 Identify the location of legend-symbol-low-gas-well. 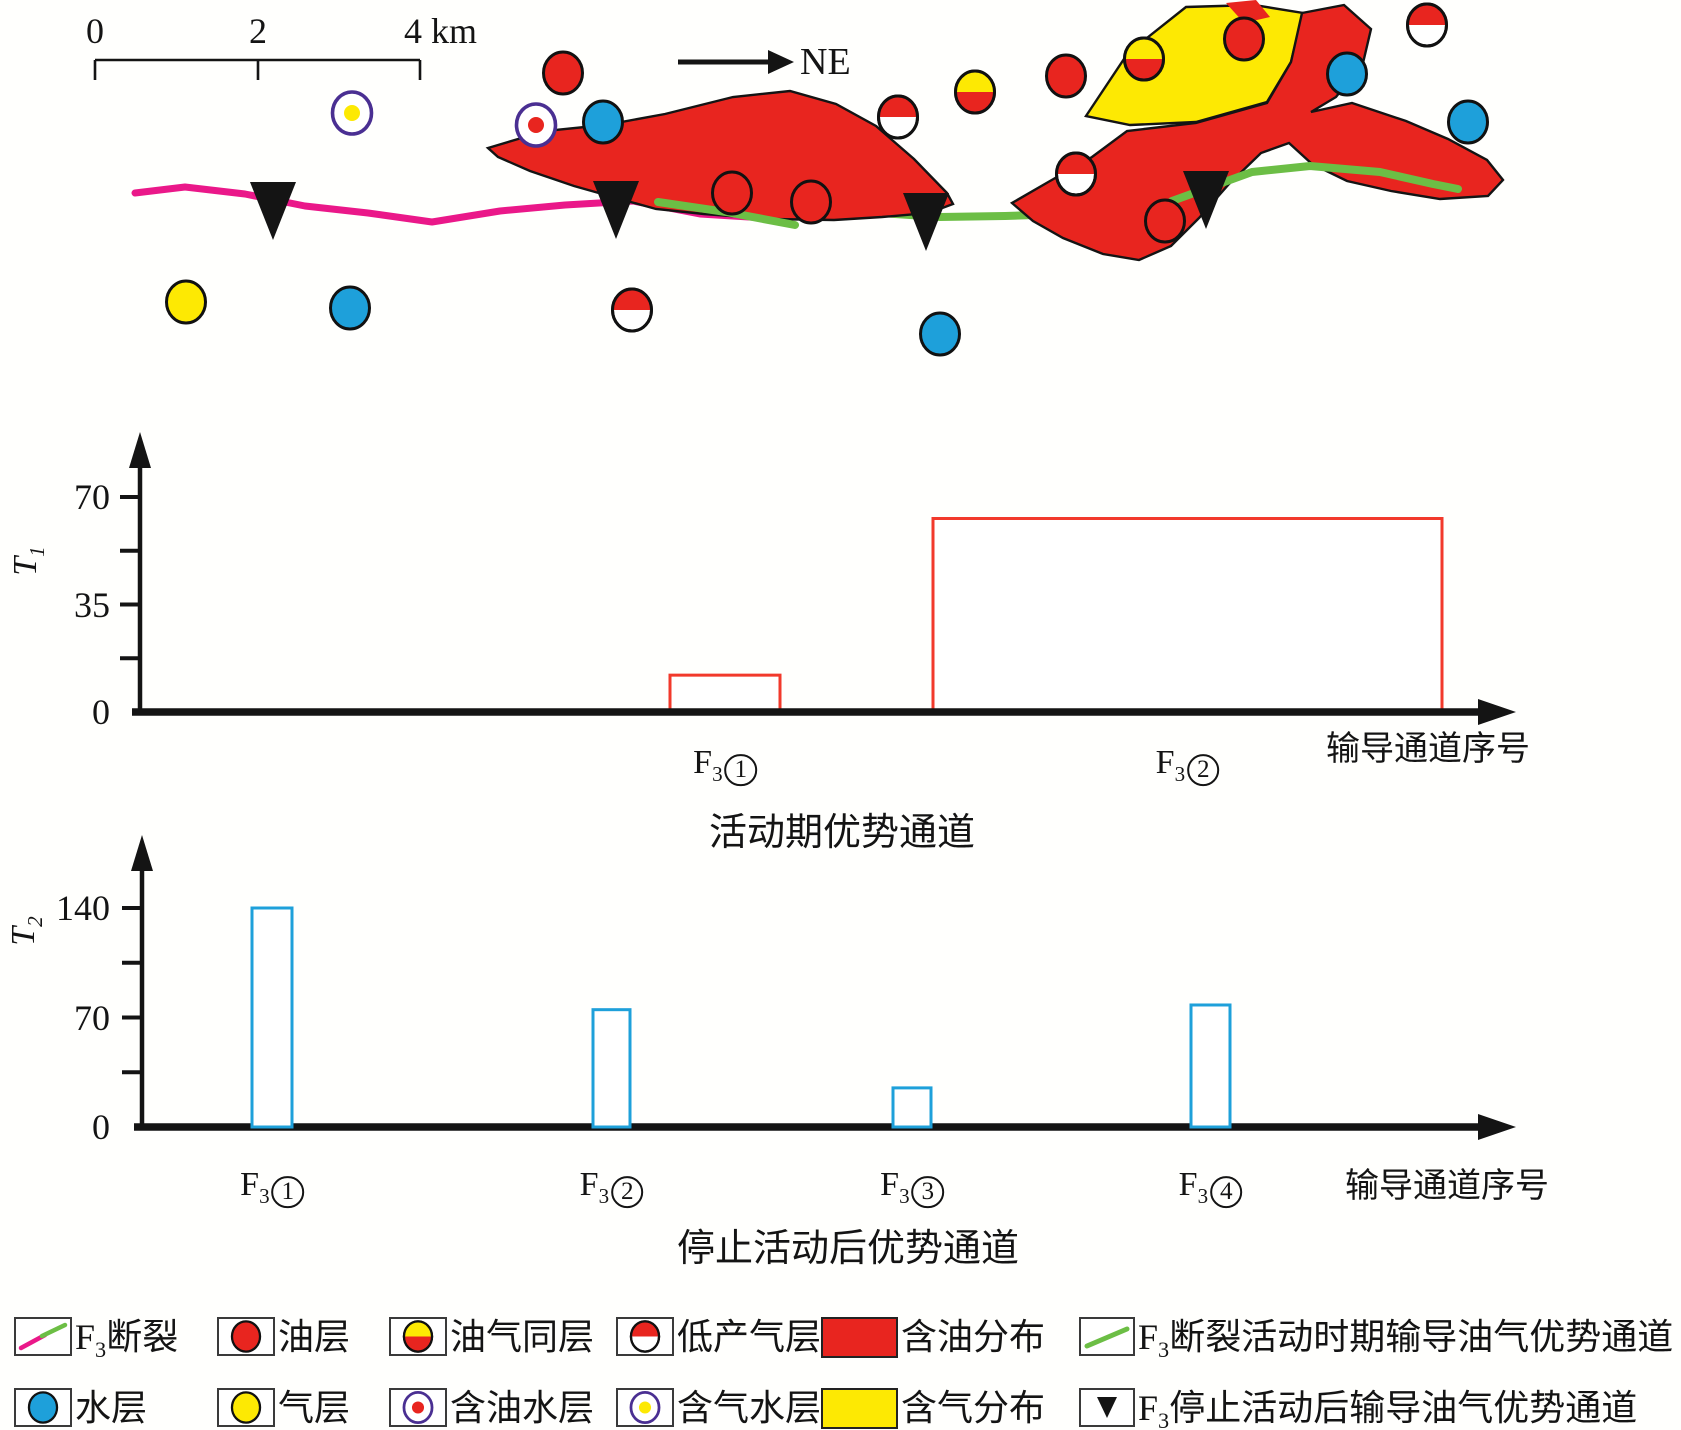
(645, 1336).